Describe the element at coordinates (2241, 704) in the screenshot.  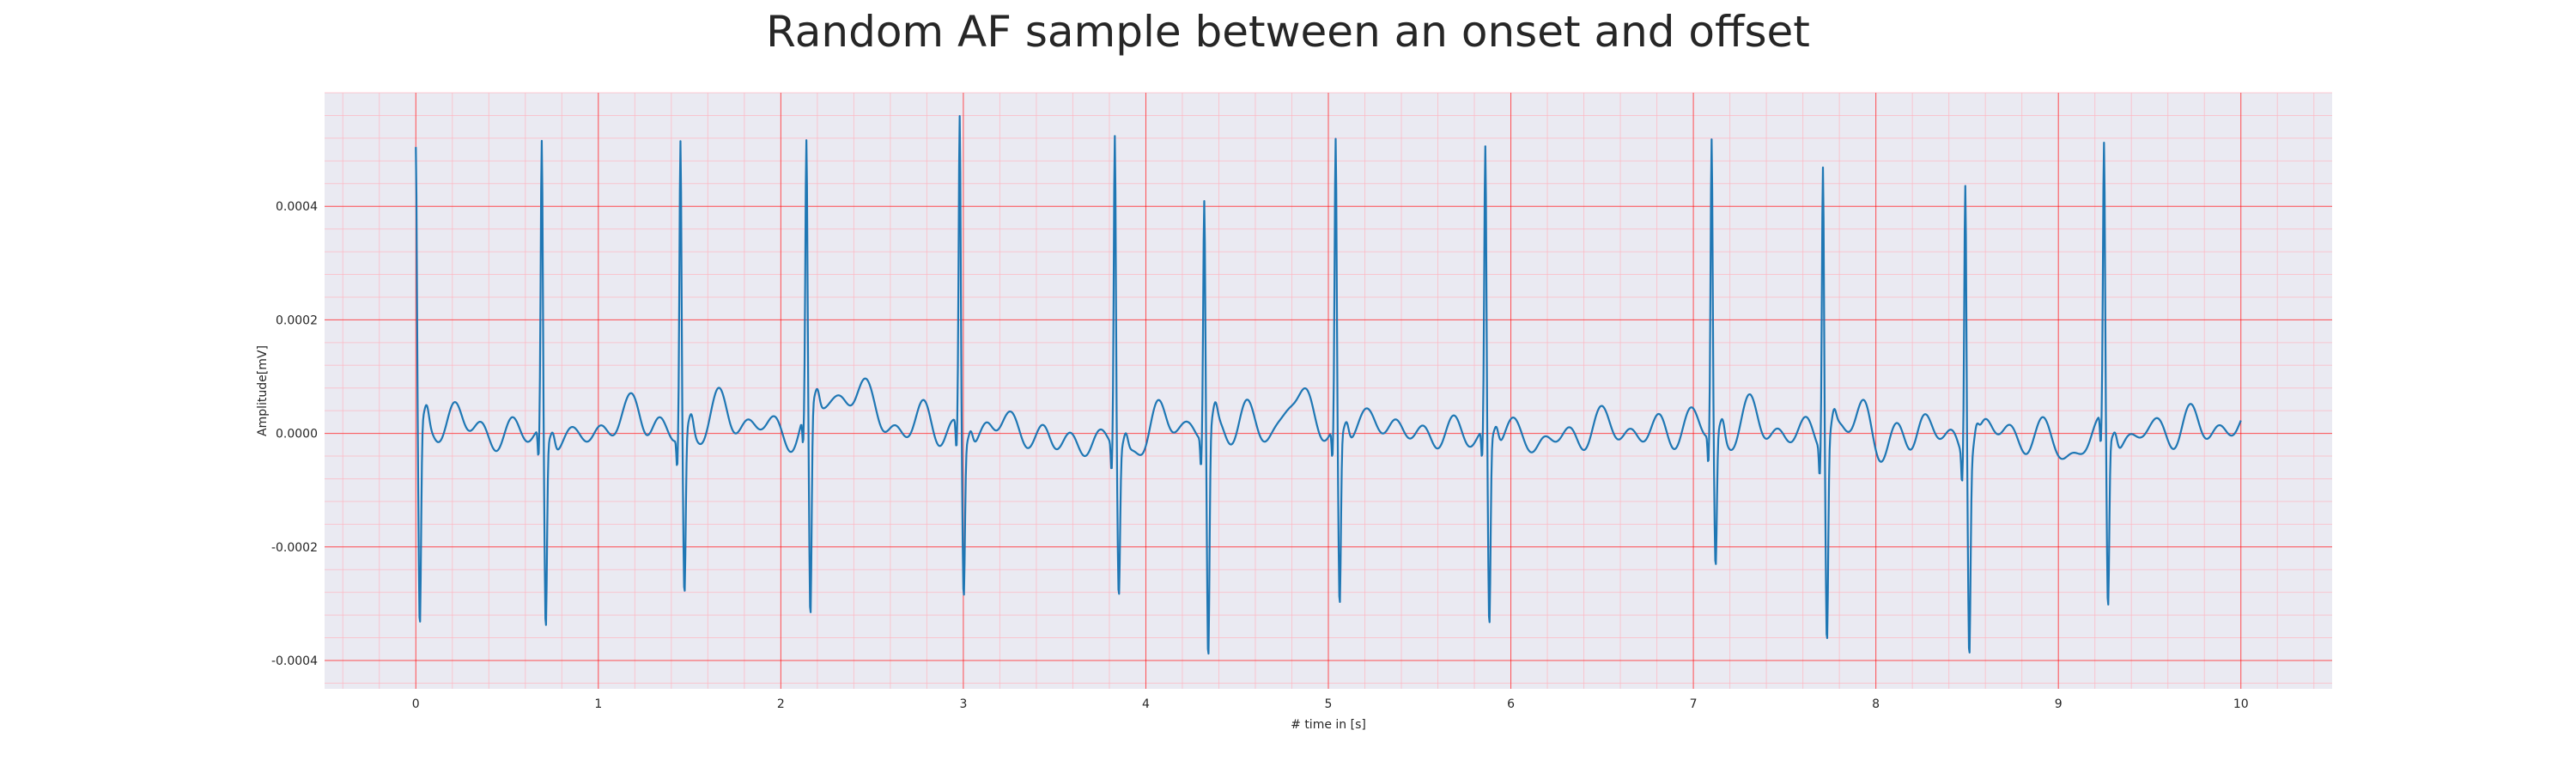
I see `x-tick-label: 10` at that location.